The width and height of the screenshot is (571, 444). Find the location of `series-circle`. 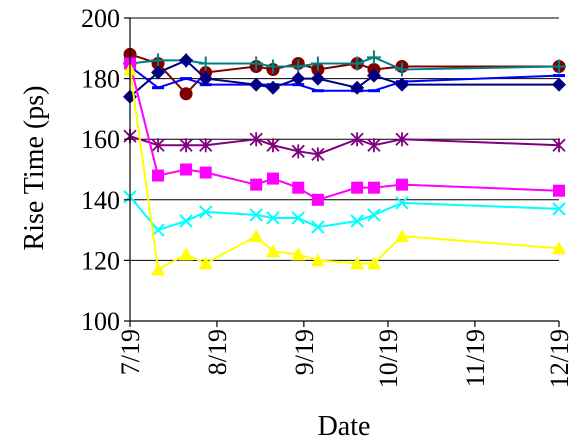

series-circle is located at coordinates (344, 74).